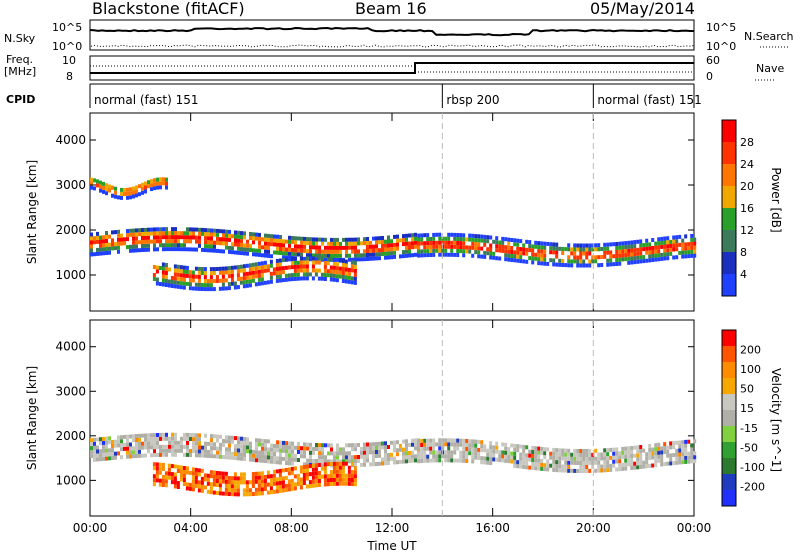 The width and height of the screenshot is (800, 554). I want to click on colorbar-tick-label: 24, so click(747, 164).